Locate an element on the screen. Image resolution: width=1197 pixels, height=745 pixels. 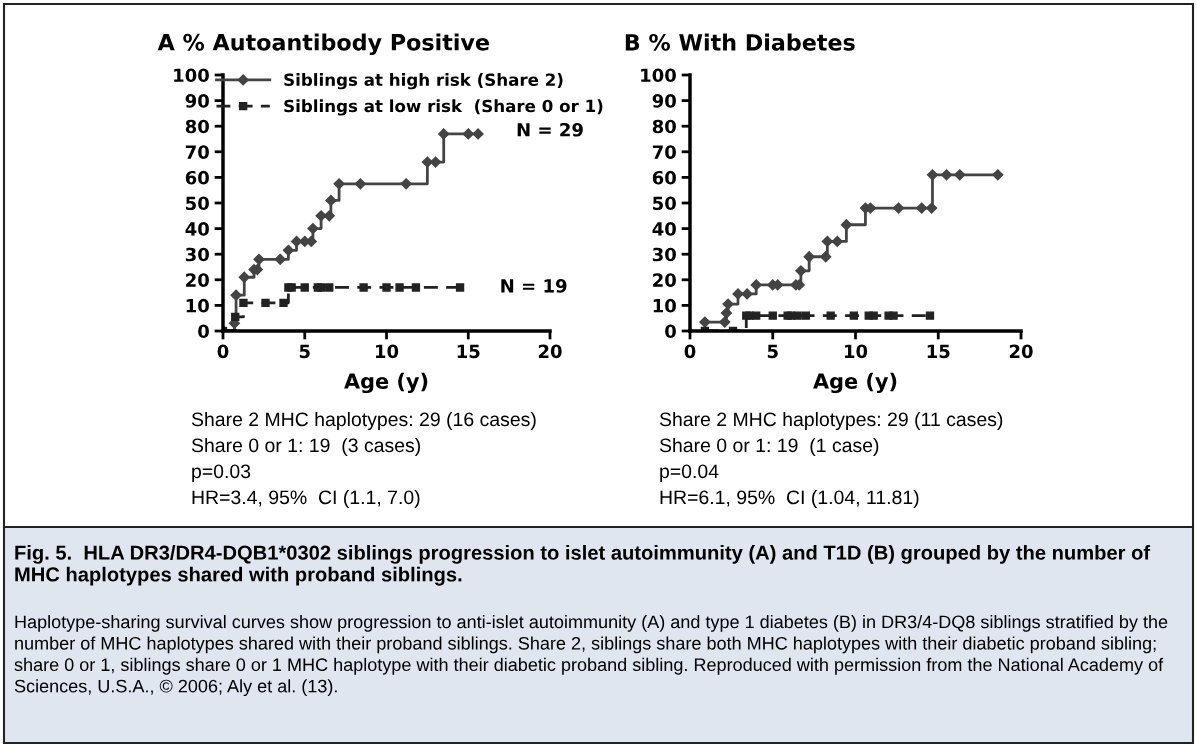
annotation: N = 29 is located at coordinates (550, 129).